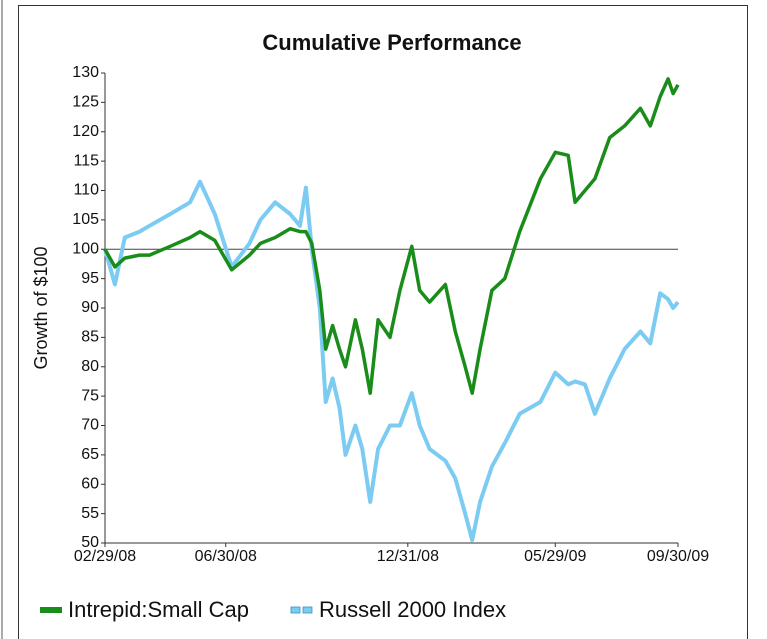 The image size is (767, 639). Describe the element at coordinates (90, 425) in the screenshot. I see `y-tick-label: 70` at that location.